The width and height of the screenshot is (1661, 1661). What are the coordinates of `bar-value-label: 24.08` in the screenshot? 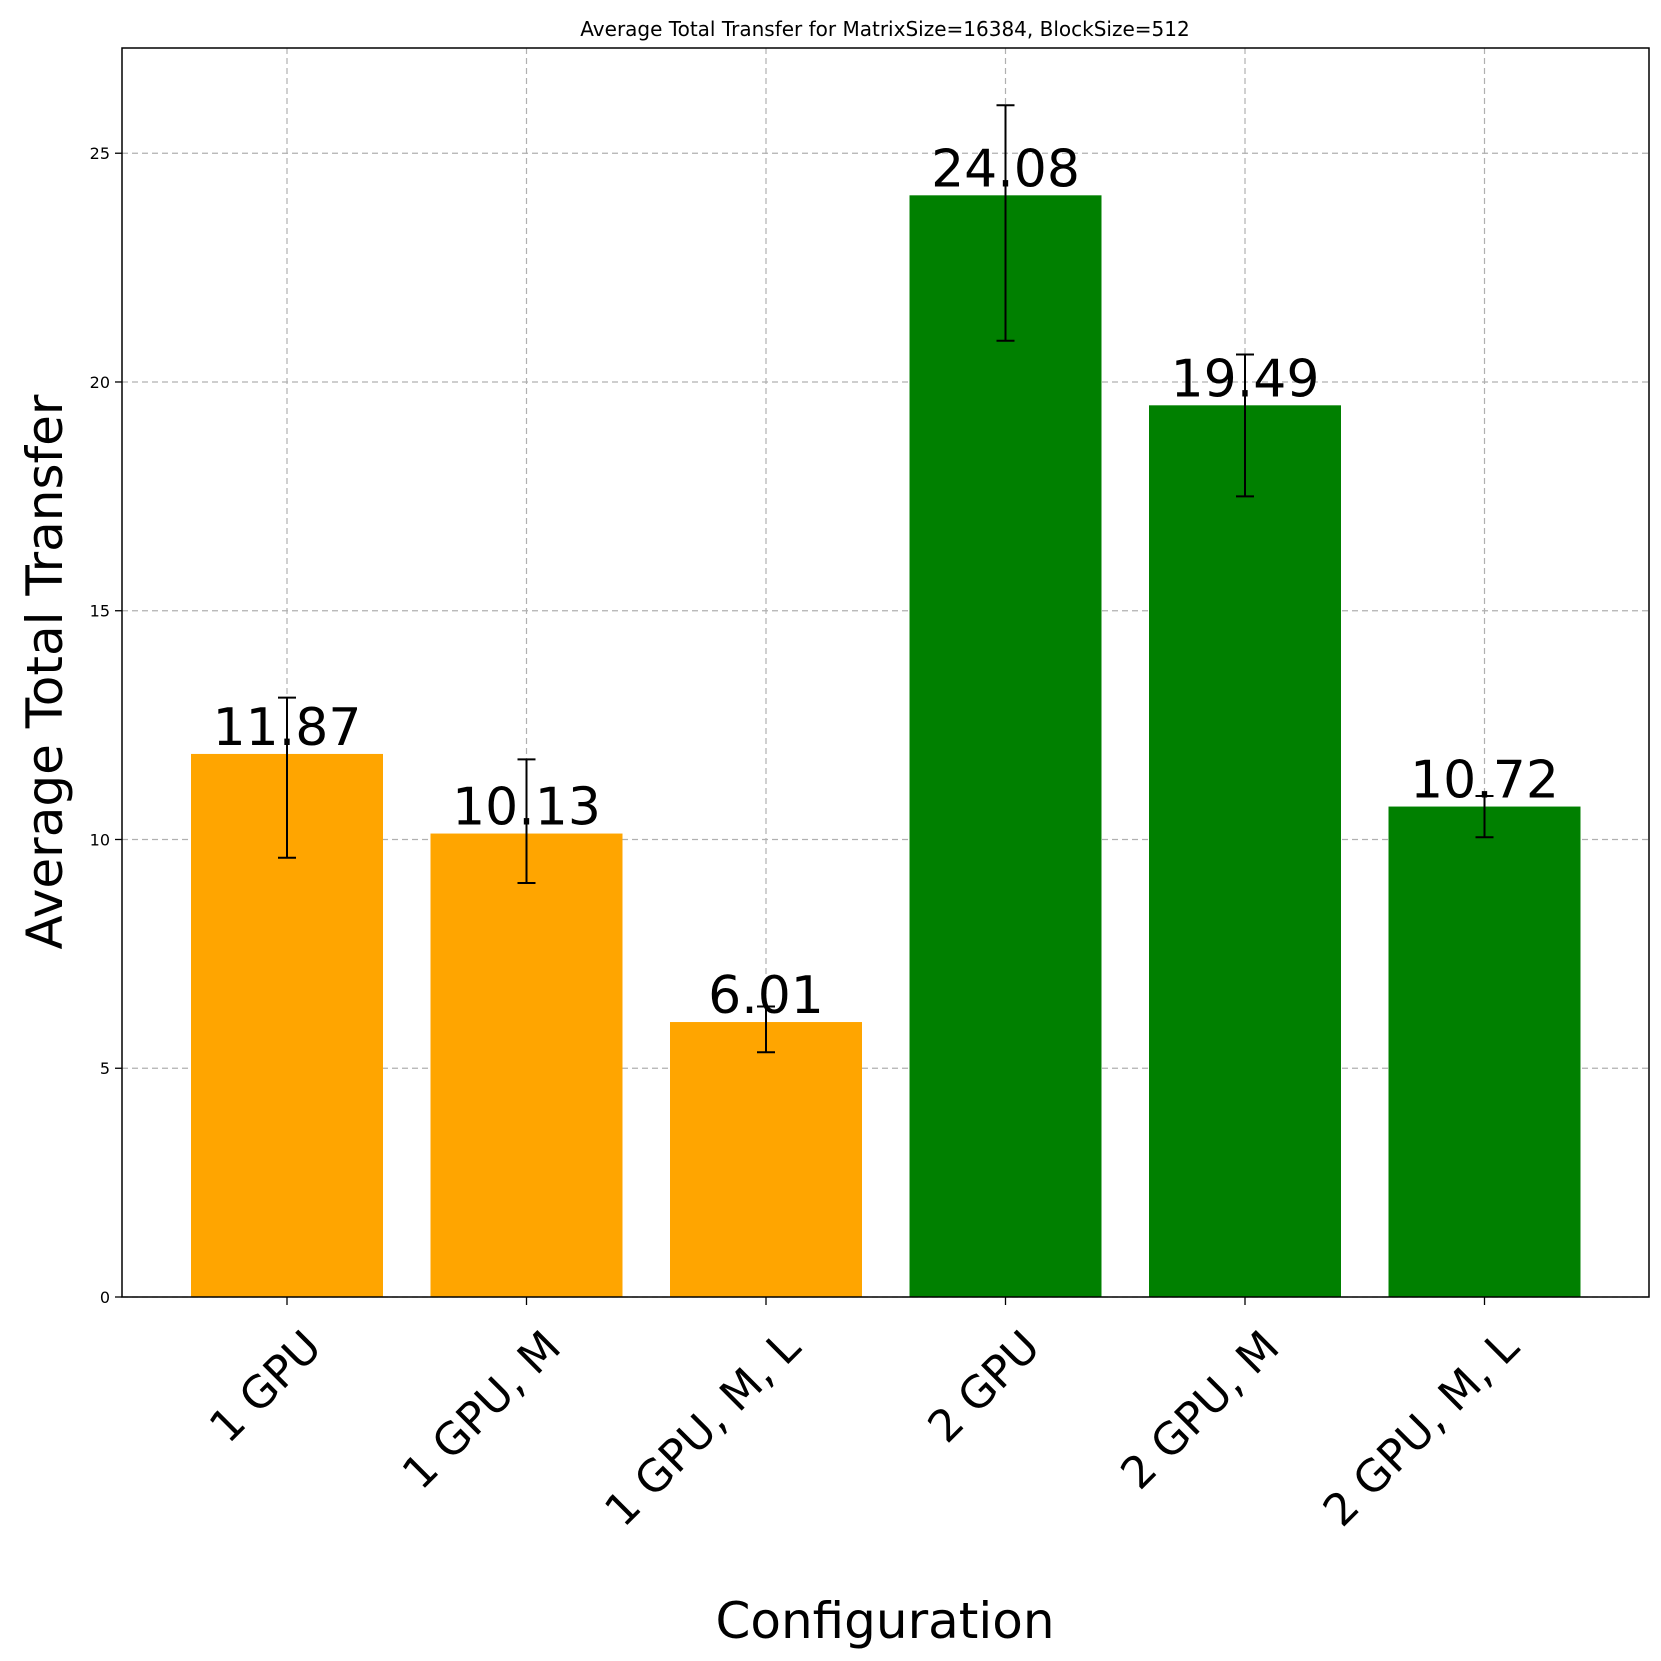 It's located at (1005, 169).